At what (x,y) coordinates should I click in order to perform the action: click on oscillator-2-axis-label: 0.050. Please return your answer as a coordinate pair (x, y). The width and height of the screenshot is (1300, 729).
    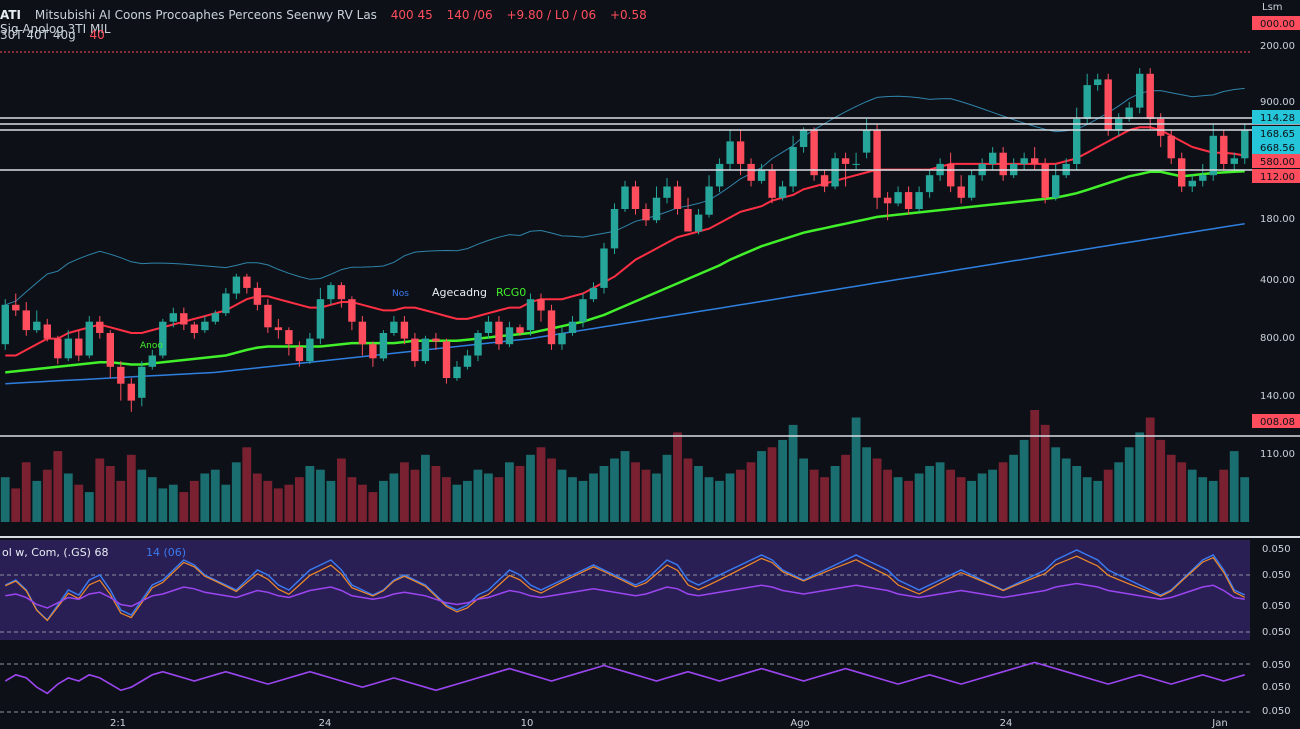
    Looking at the image, I should click on (1276, 711).